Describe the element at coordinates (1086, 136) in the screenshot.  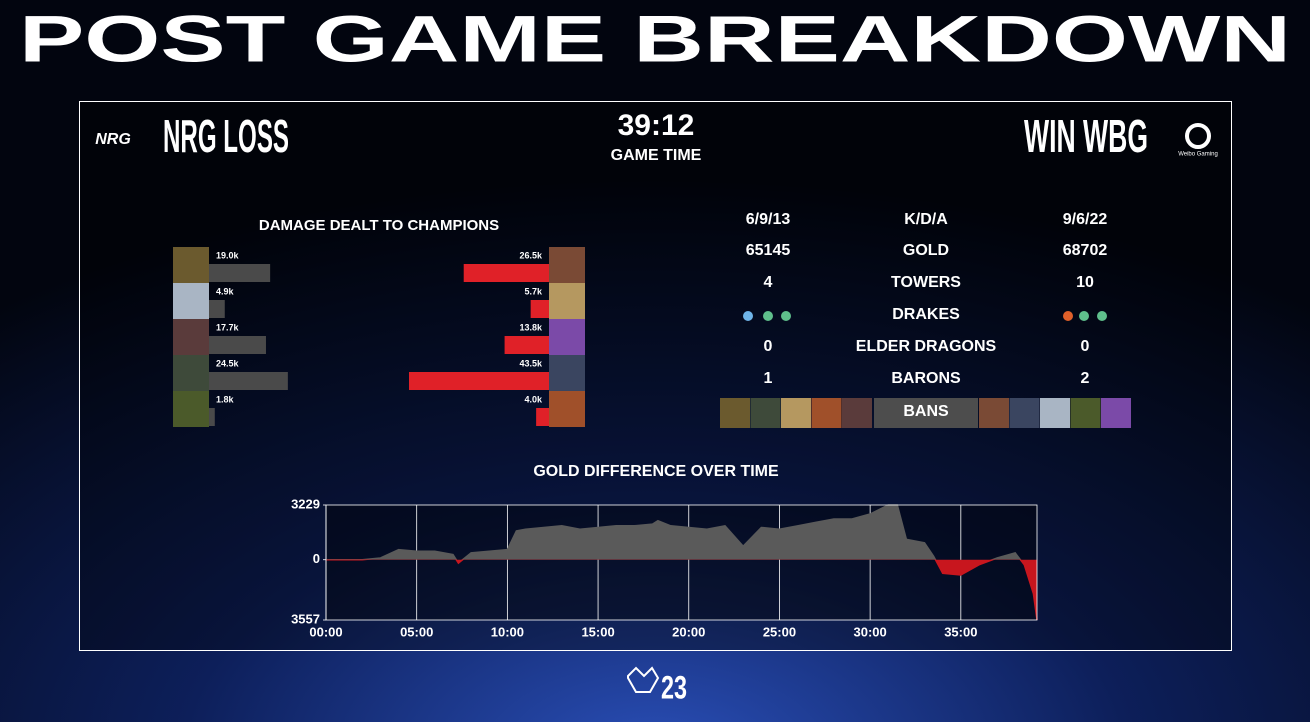
I see `team-result: WIN WBG` at that location.